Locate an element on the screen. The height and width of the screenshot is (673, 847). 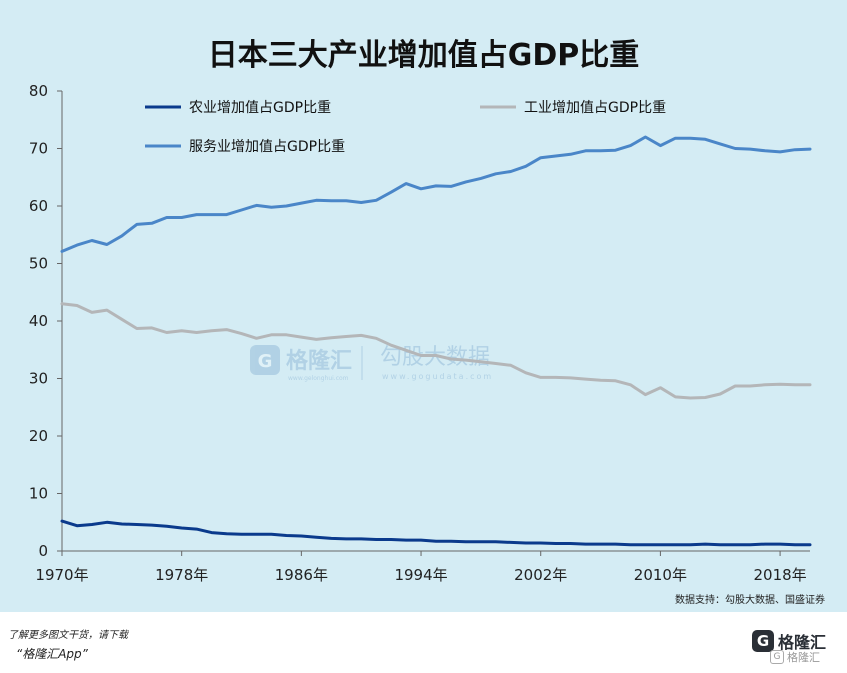
small-logo-icon: G is located at coordinates (777, 657).